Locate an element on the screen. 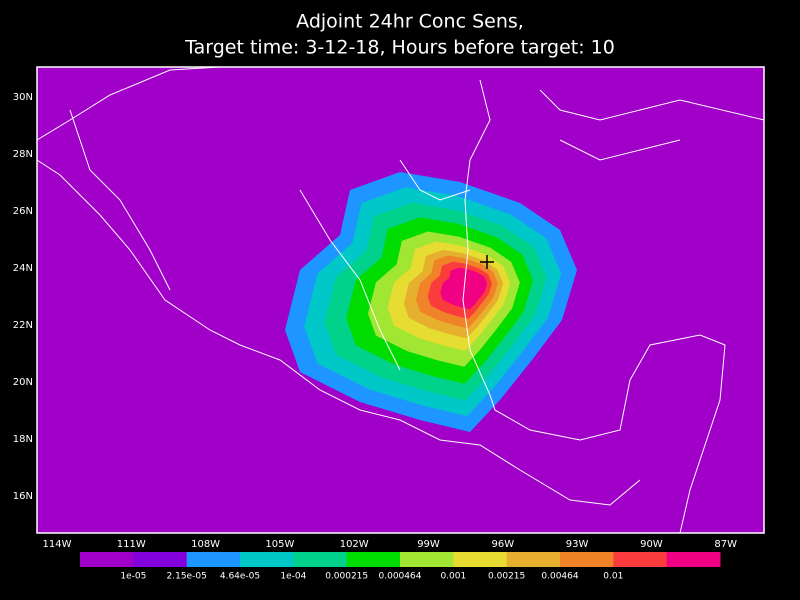 The width and height of the screenshot is (800, 600). lat-label: 22N is located at coordinates (23, 325).